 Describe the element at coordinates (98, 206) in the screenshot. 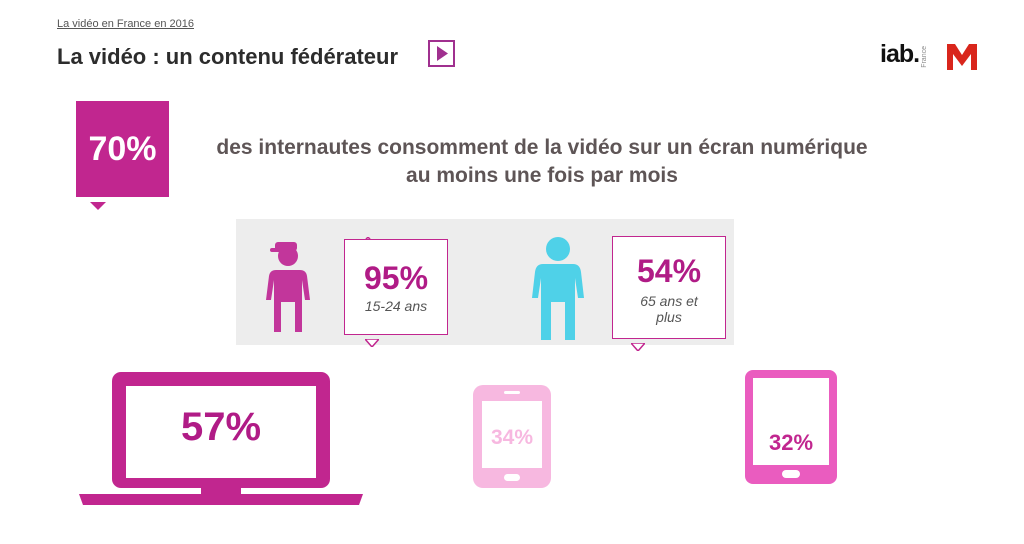

I see `badge-notch-bottom` at that location.